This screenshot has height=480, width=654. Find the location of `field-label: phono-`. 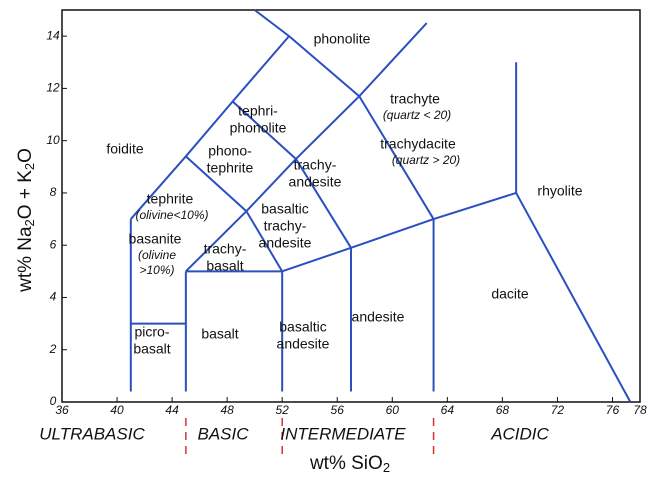

field-label: phono- is located at coordinates (230, 151).